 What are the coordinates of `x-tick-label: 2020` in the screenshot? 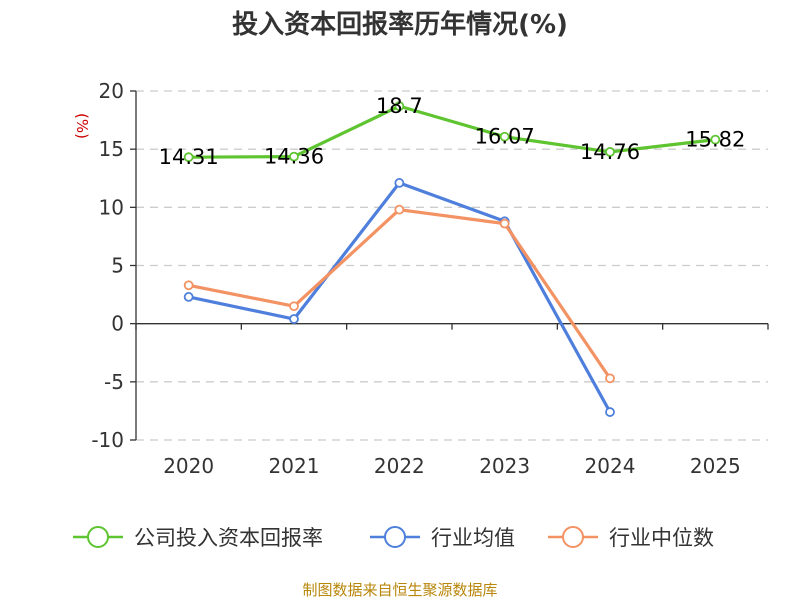 It's located at (188, 466).